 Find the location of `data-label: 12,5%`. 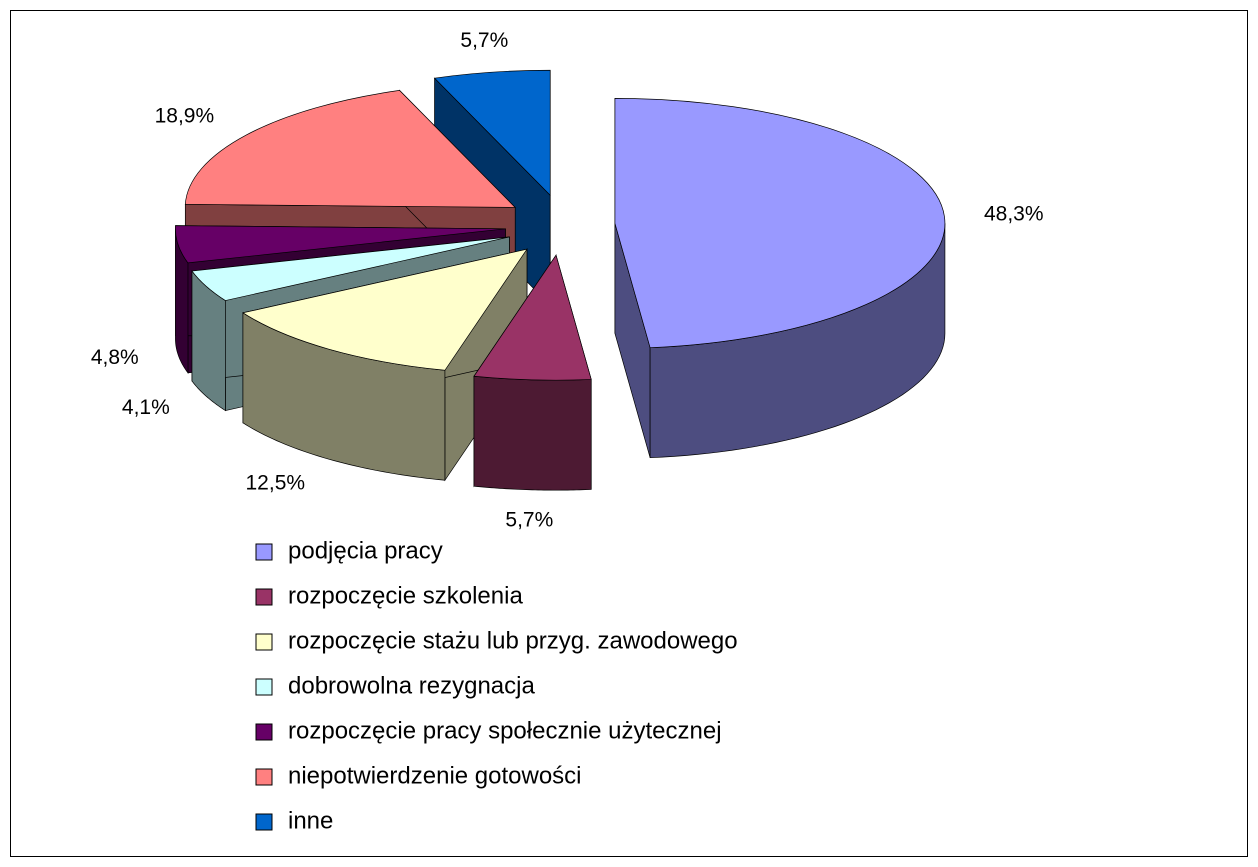

data-label: 12,5% is located at coordinates (276, 483).